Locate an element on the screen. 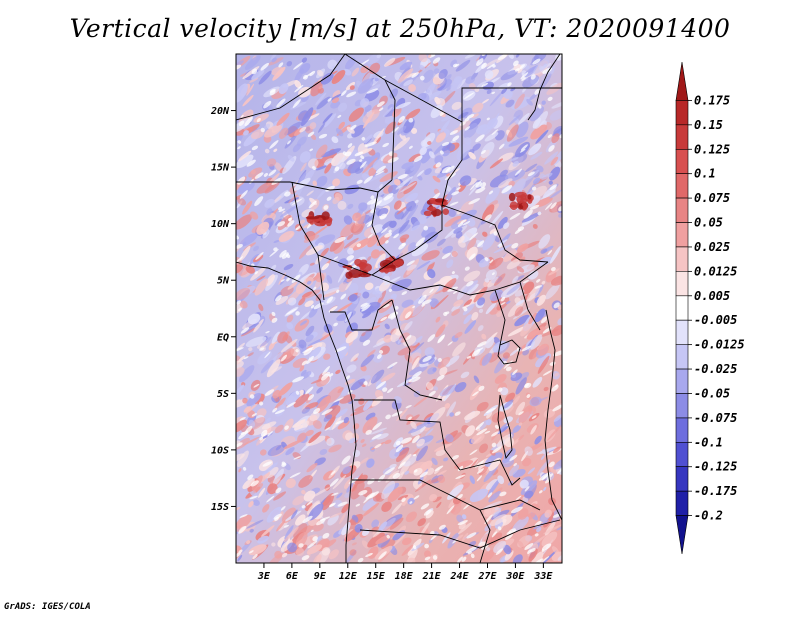 Image resolution: width=800 pixels, height=618 pixels. border is located at coordinates (495, 233).